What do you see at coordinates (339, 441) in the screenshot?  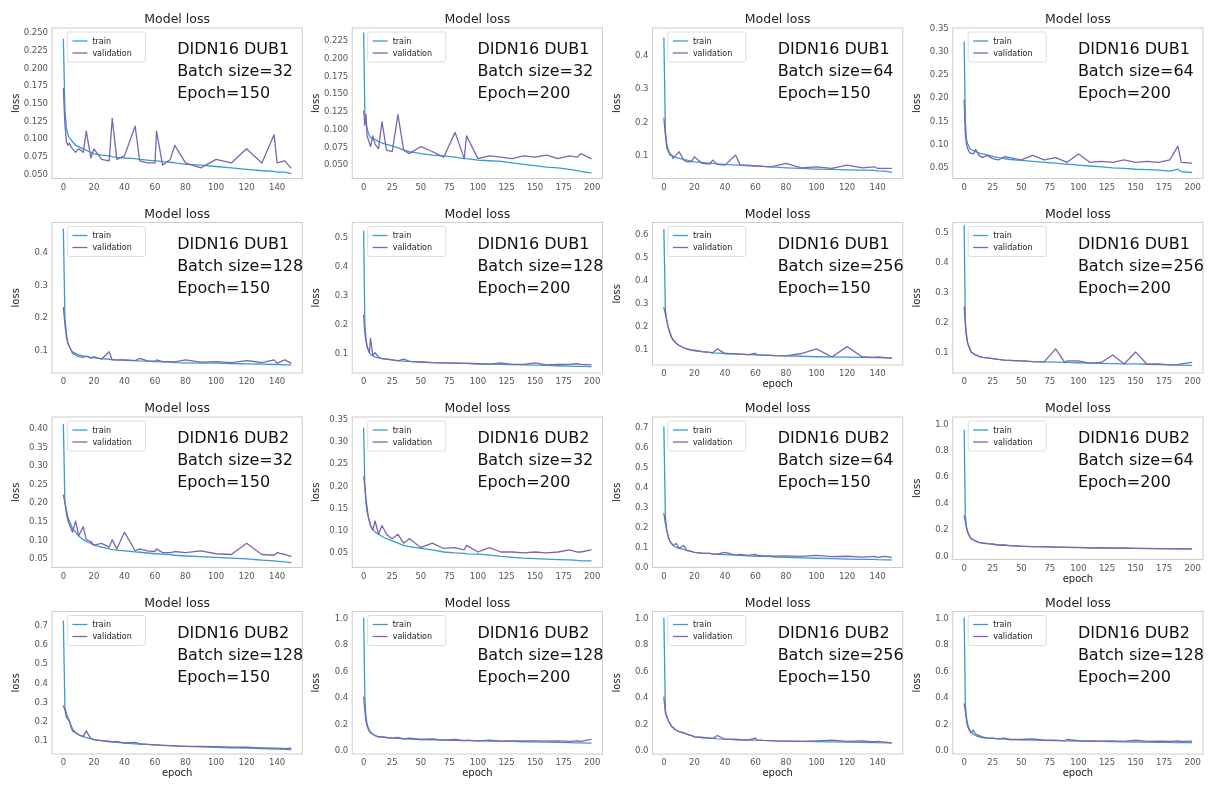 I see `y-tick-label: 0.30` at bounding box center [339, 441].